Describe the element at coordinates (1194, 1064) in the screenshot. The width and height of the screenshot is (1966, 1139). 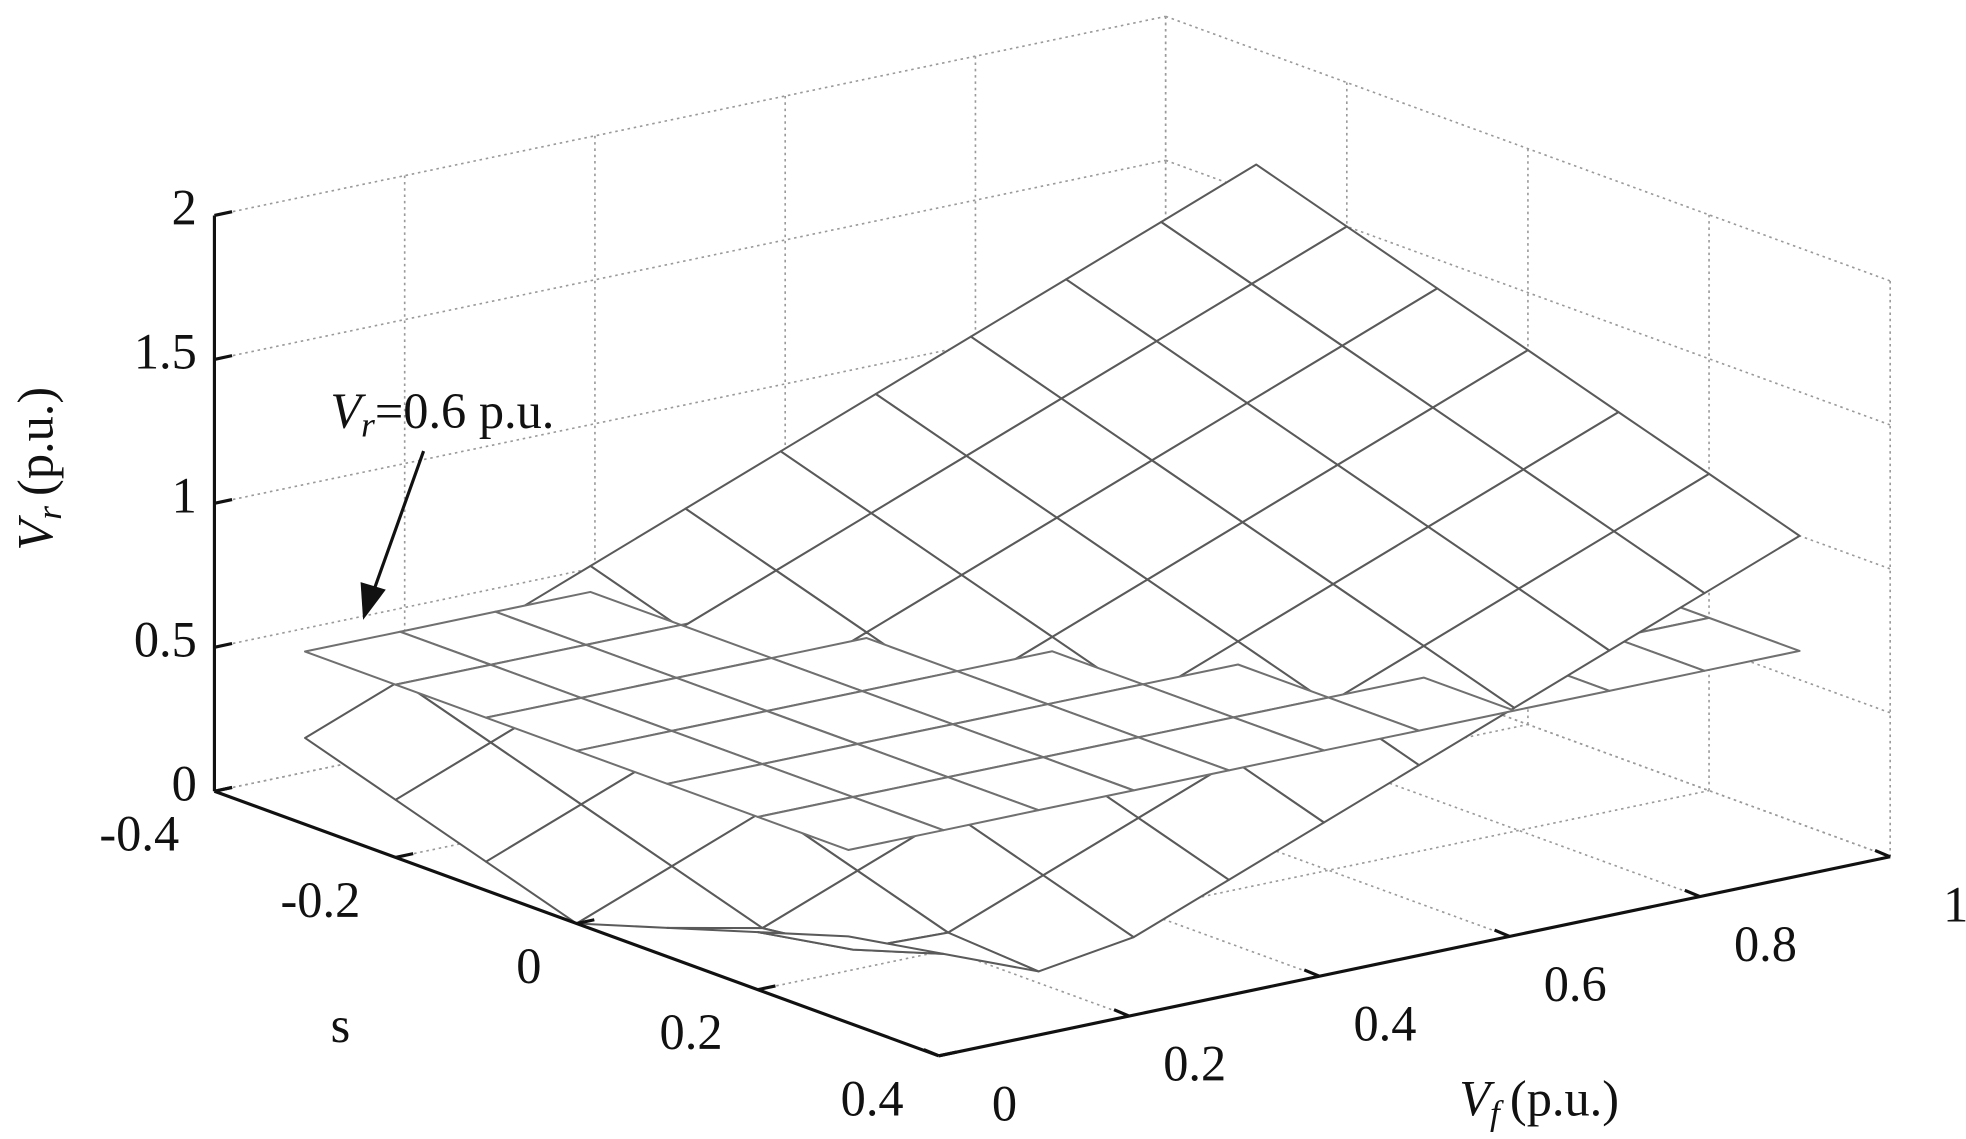
I see `y-tick-label: 0.2` at that location.